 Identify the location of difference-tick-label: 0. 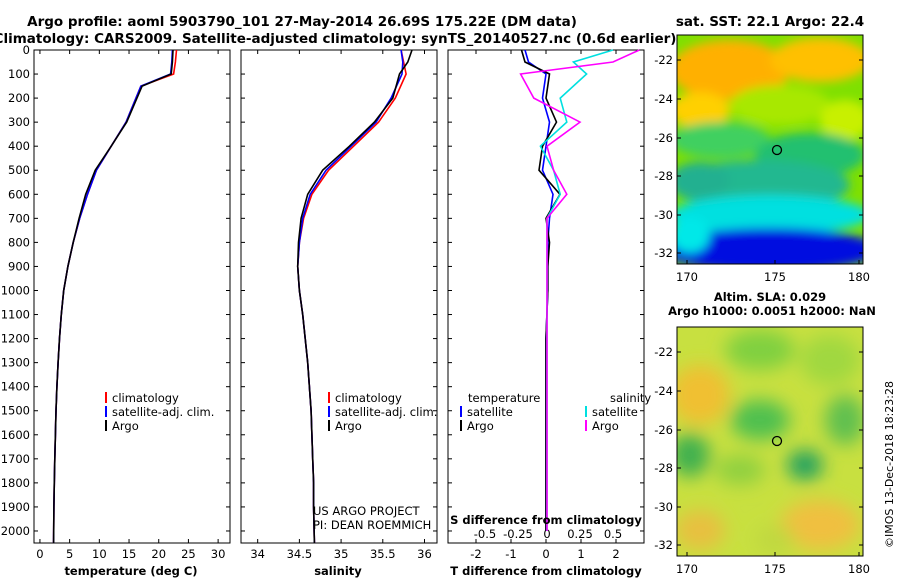
(545, 554).